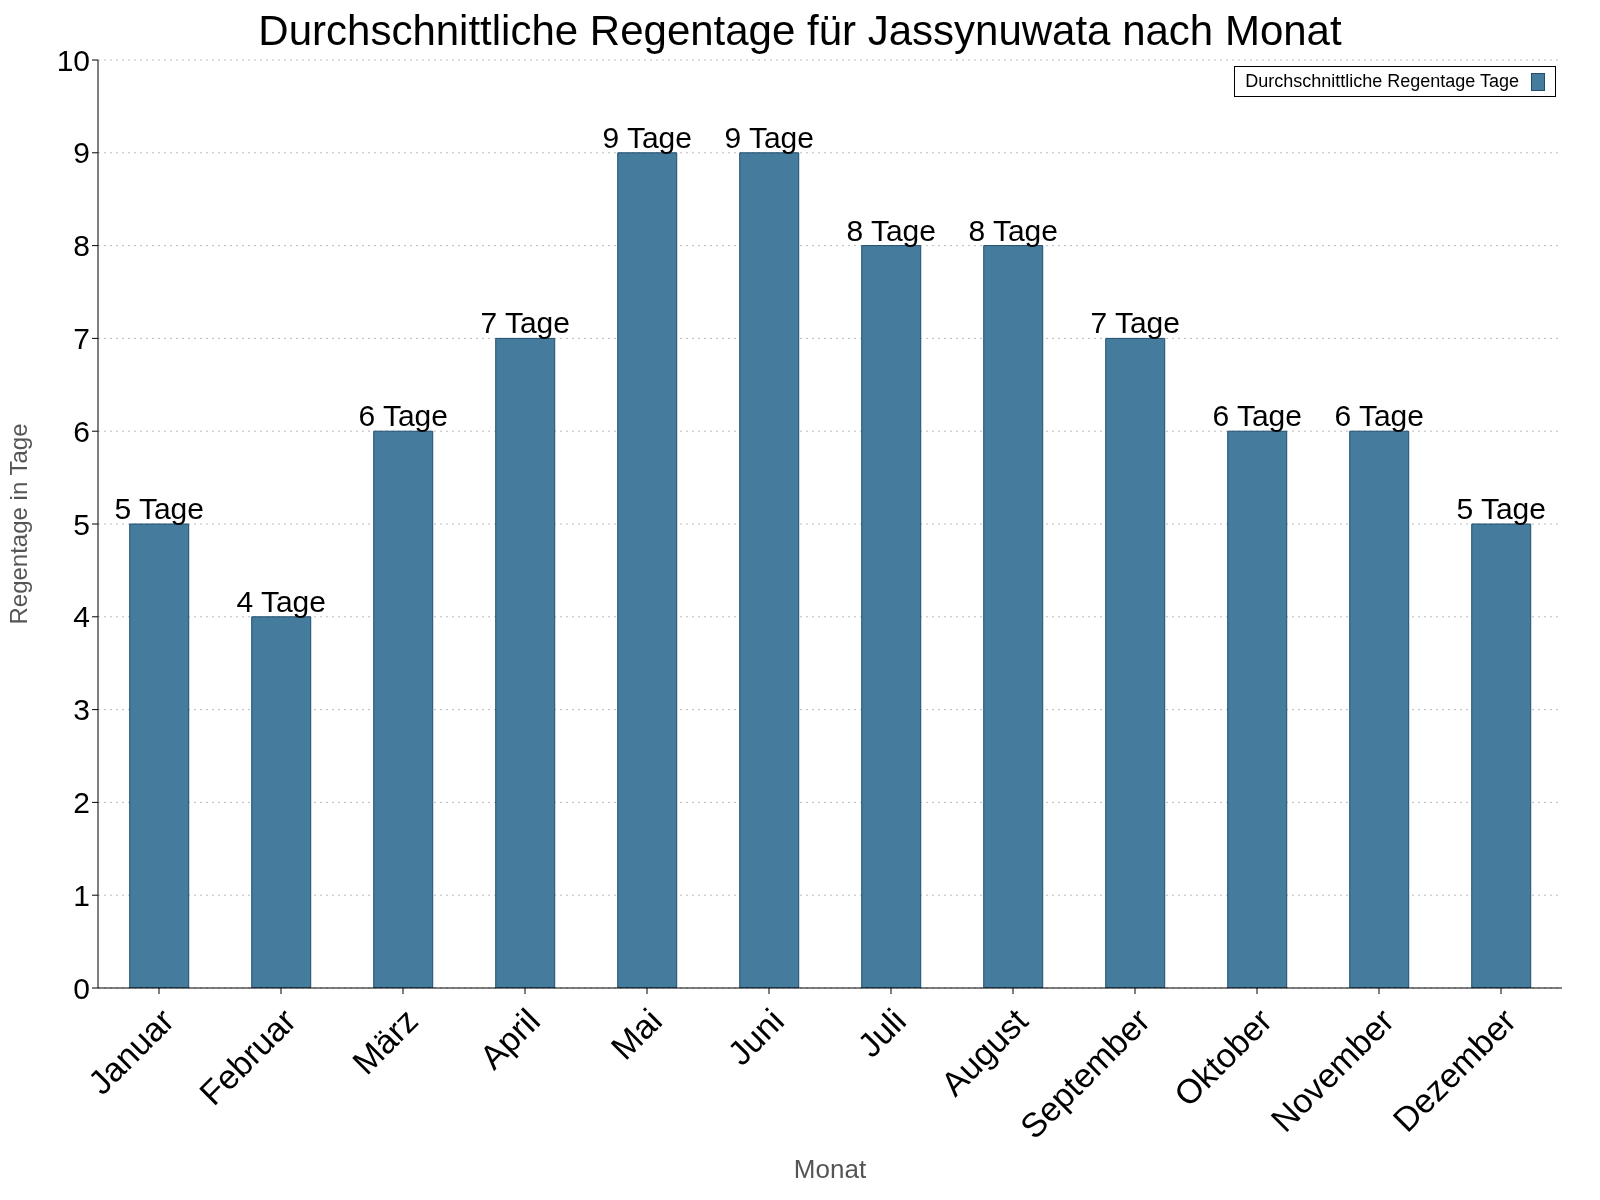 The image size is (1600, 1200). Describe the element at coordinates (882, 1033) in the screenshot. I see `x-tick-label: Juli` at that location.